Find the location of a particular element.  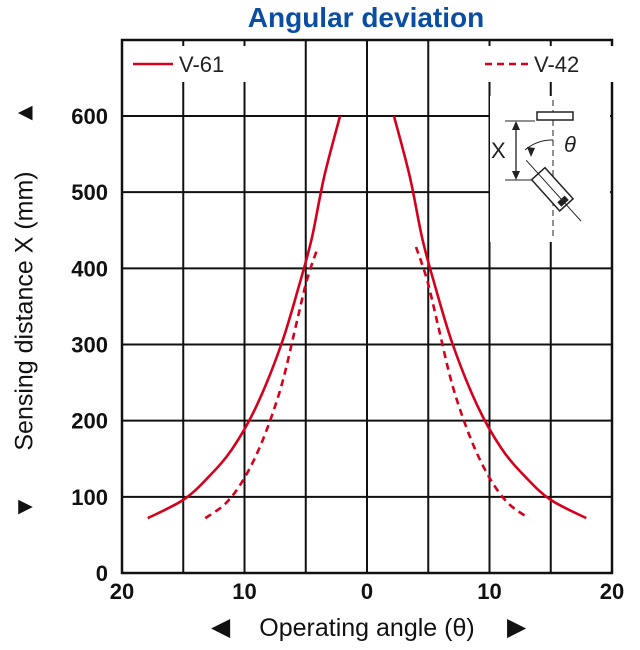

y-tick-label: 400 is located at coordinates (89, 268).